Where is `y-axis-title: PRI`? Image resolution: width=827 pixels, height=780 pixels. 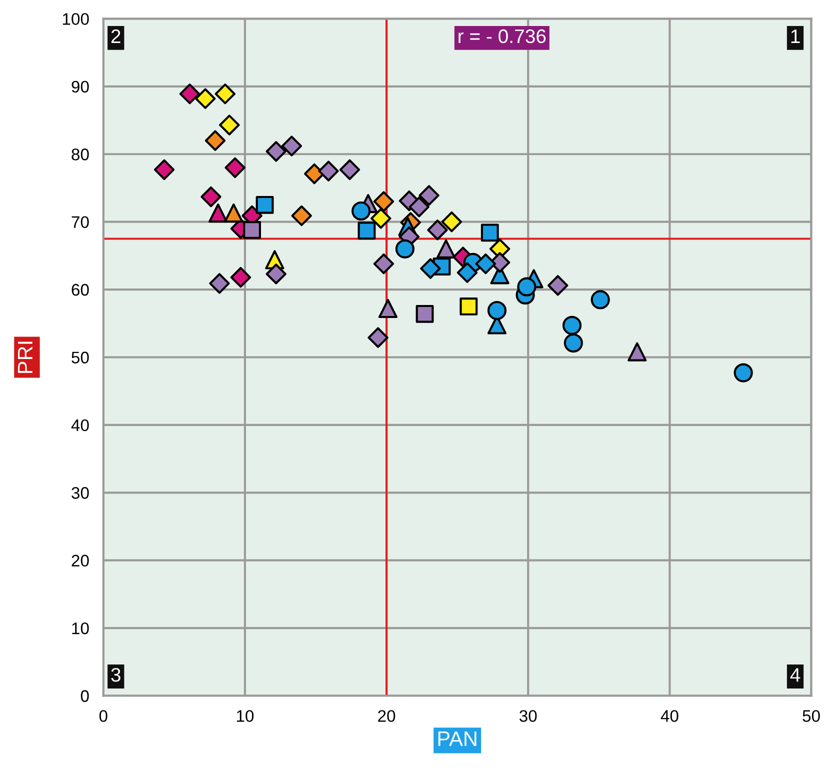
y-axis-title: PRI is located at coordinates (25, 357).